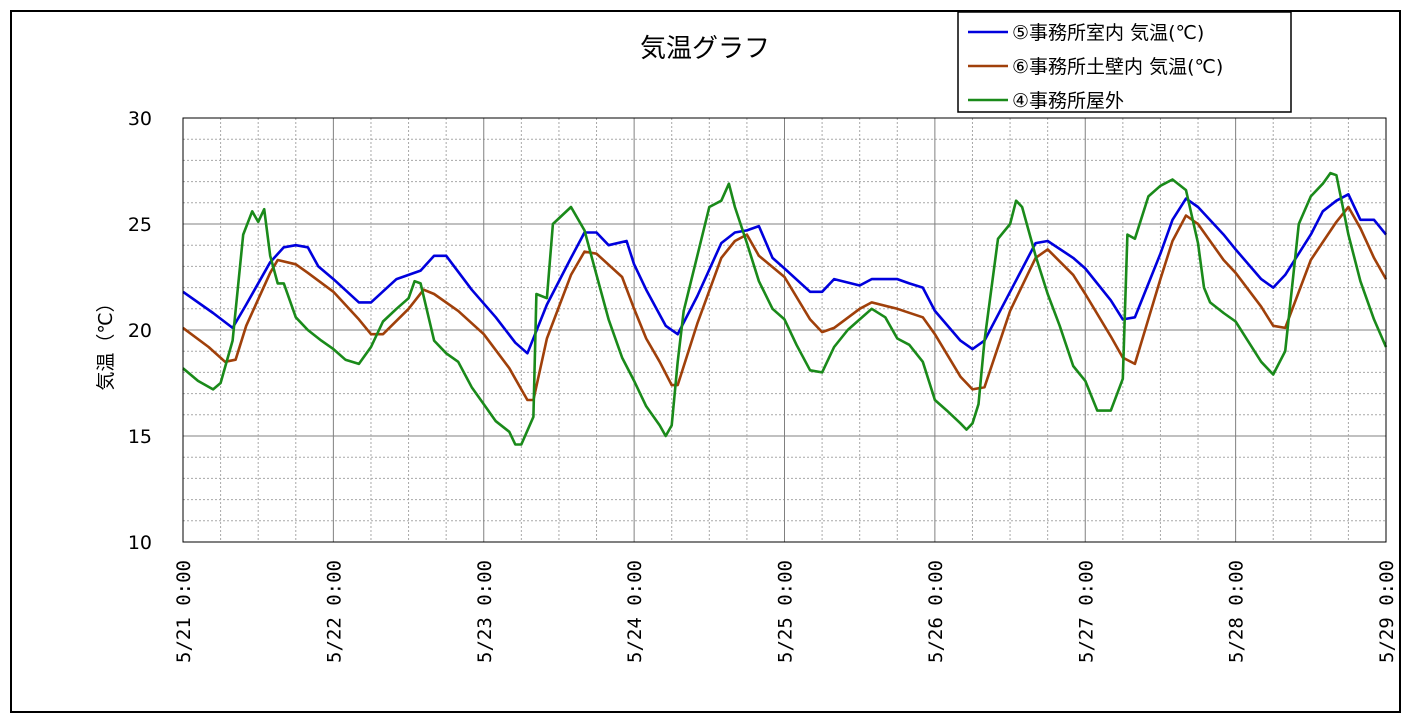 The image size is (1413, 725). I want to click on y-tick-labels: 10 15 20 25 30, so click(140, 331).